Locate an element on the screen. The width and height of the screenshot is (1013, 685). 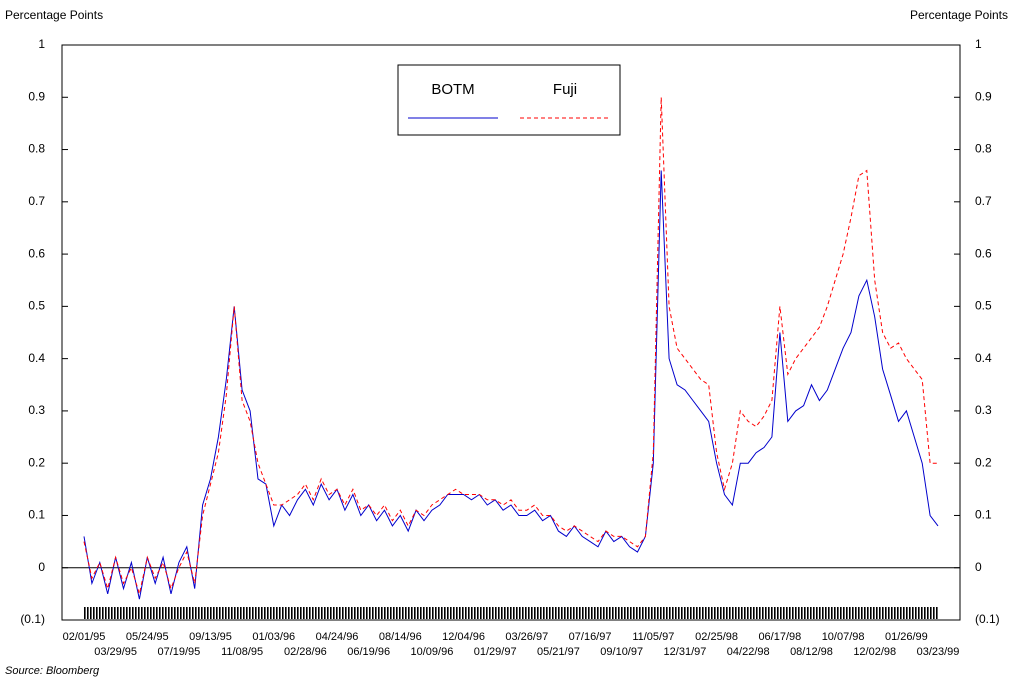
x-tick-label: 12/02/98 is located at coordinates (874, 652).